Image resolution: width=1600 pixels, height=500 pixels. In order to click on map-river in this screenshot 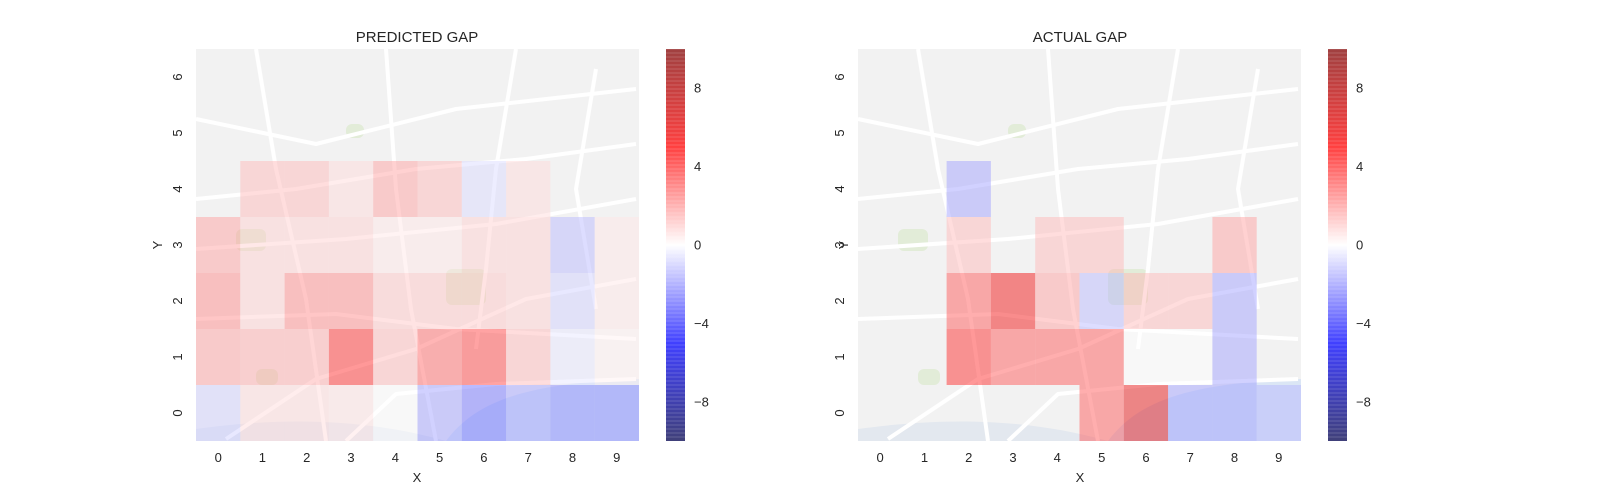, I will do `click(1204, 410)`.